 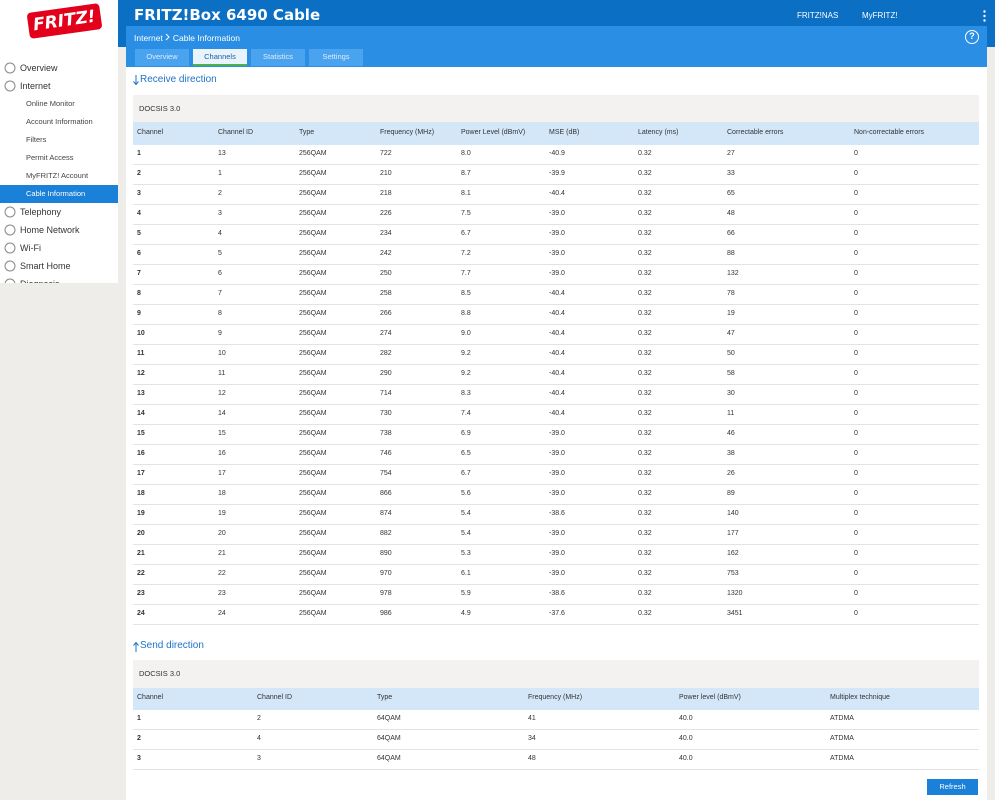 What do you see at coordinates (59, 230) in the screenshot?
I see `nav-item: Home Network` at bounding box center [59, 230].